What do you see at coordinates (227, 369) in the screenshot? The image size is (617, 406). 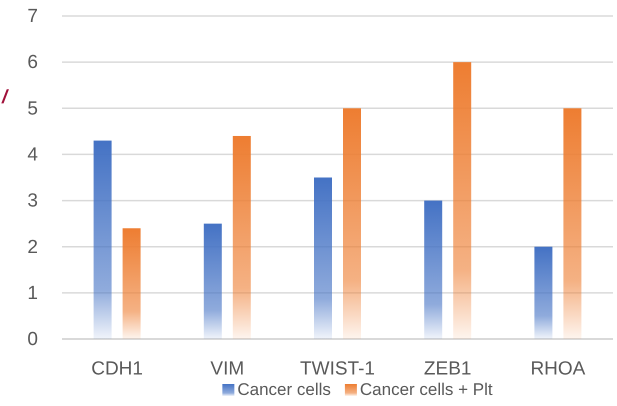 I see `x-tick-label: VIM` at bounding box center [227, 369].